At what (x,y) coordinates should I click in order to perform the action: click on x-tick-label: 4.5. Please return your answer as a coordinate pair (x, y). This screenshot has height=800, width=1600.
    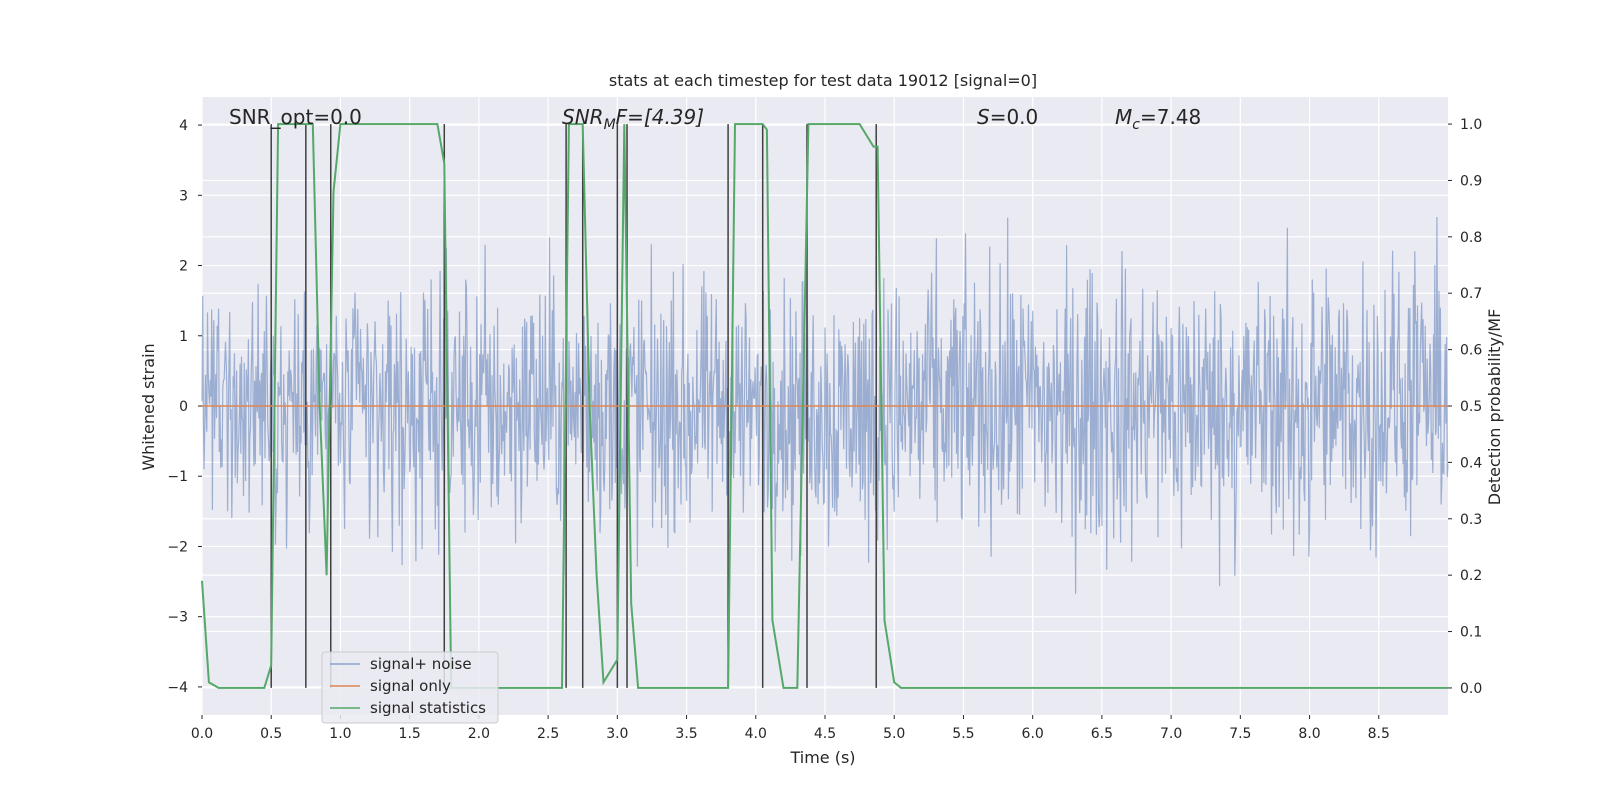
    Looking at the image, I should click on (825, 734).